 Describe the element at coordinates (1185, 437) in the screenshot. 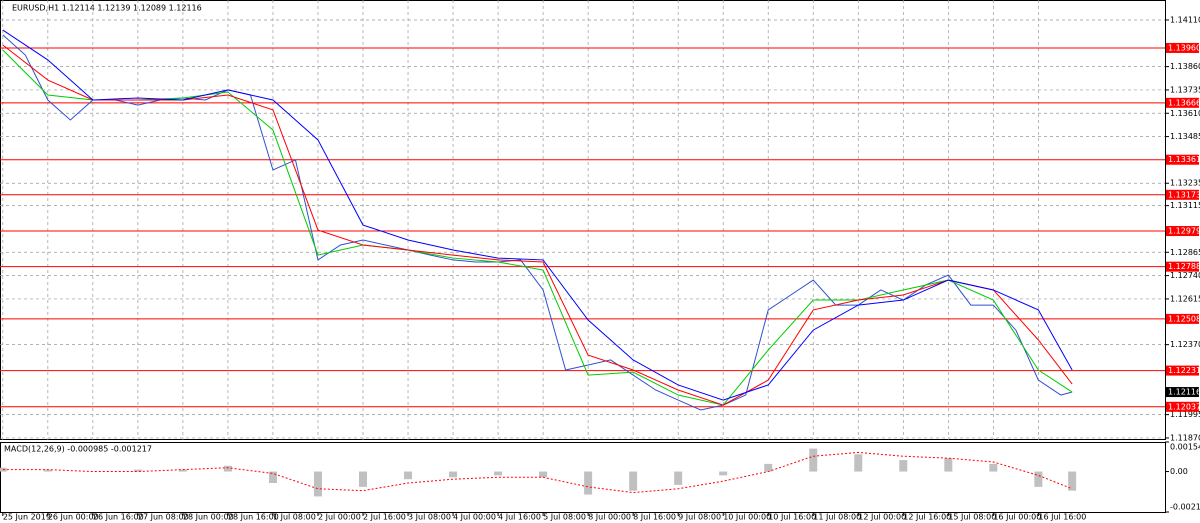

I see `y-tick-label: 1.11870` at that location.